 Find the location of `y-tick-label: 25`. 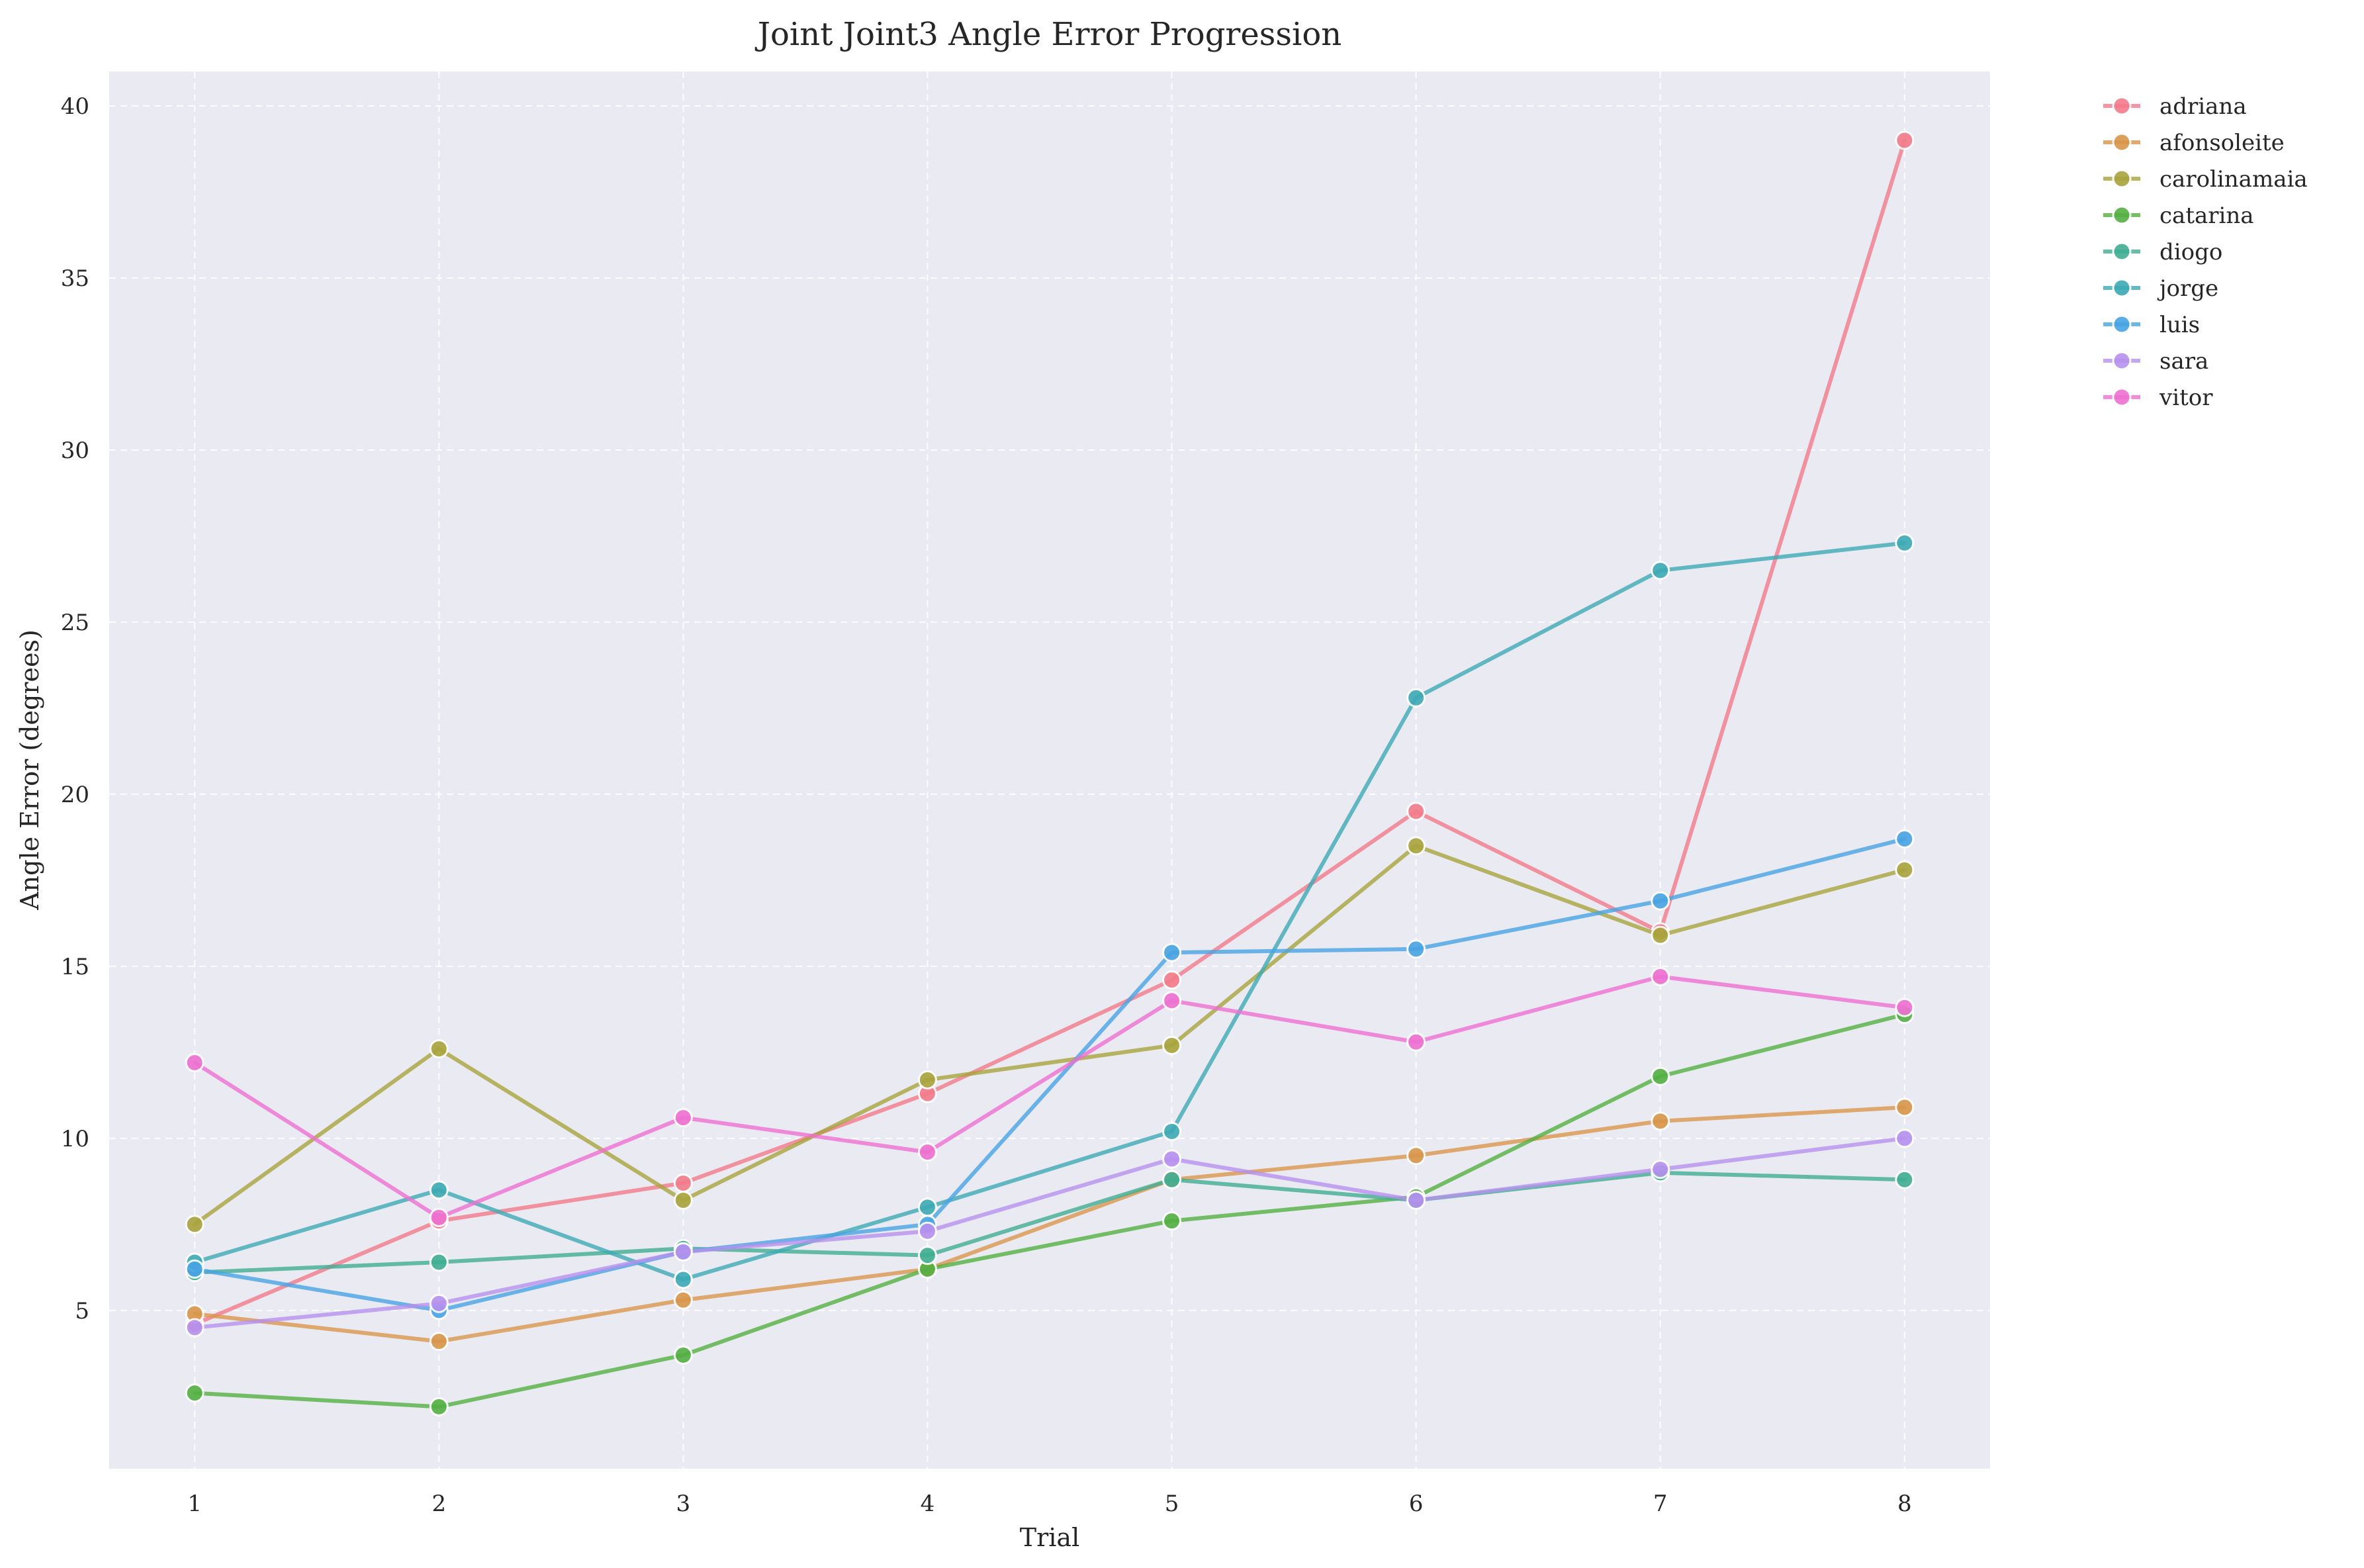

y-tick-label: 25 is located at coordinates (75, 623).